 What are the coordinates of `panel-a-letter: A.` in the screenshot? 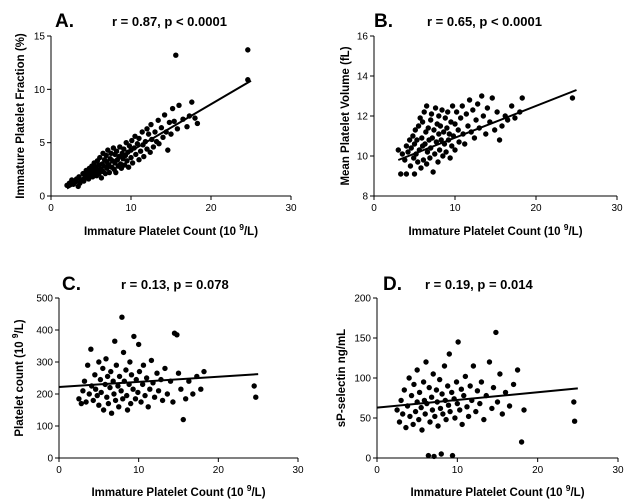 It's located at (64, 21).